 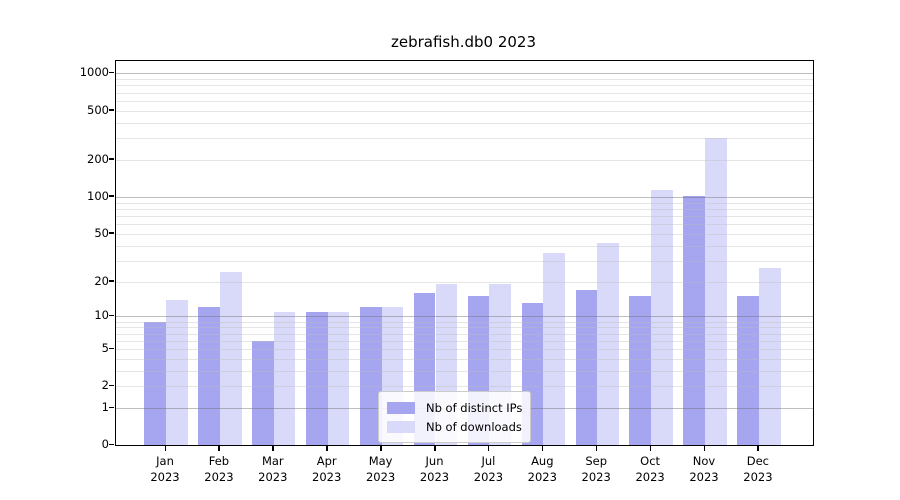 I want to click on y-tick-label-50: 50, so click(x=101, y=232).